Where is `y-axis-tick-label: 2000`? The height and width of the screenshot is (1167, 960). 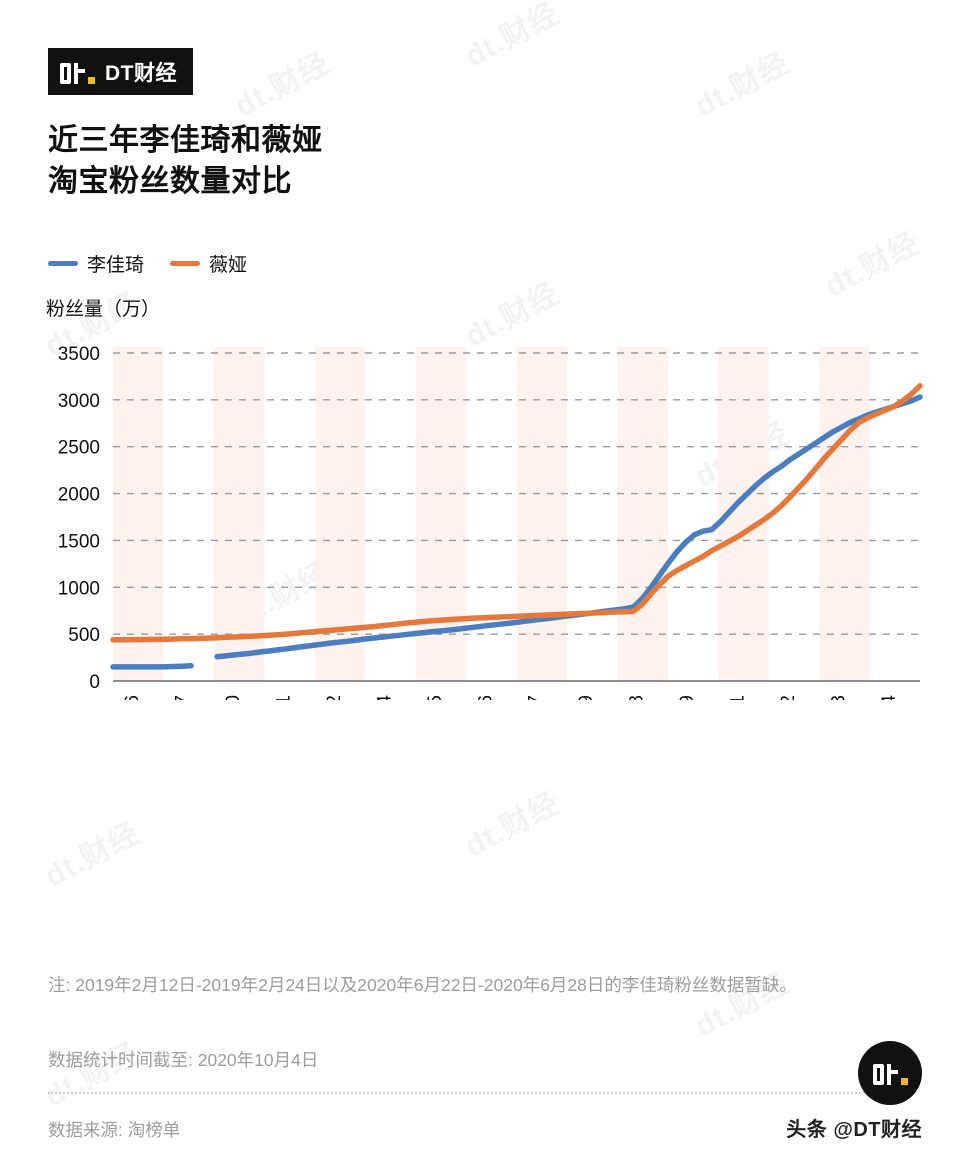 y-axis-tick-label: 2000 is located at coordinates (79, 495).